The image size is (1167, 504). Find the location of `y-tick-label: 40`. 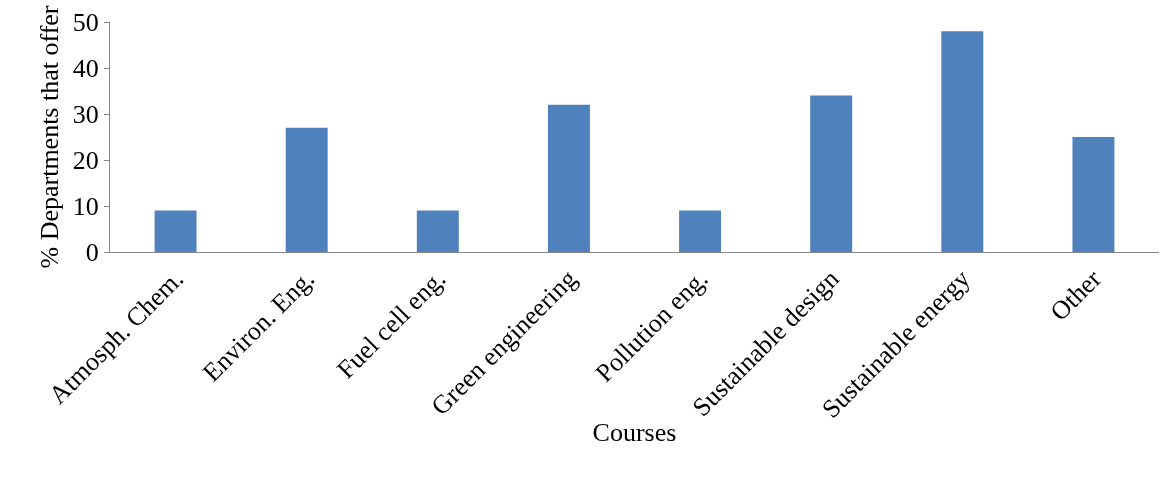

y-tick-label: 40 is located at coordinates (85, 69).